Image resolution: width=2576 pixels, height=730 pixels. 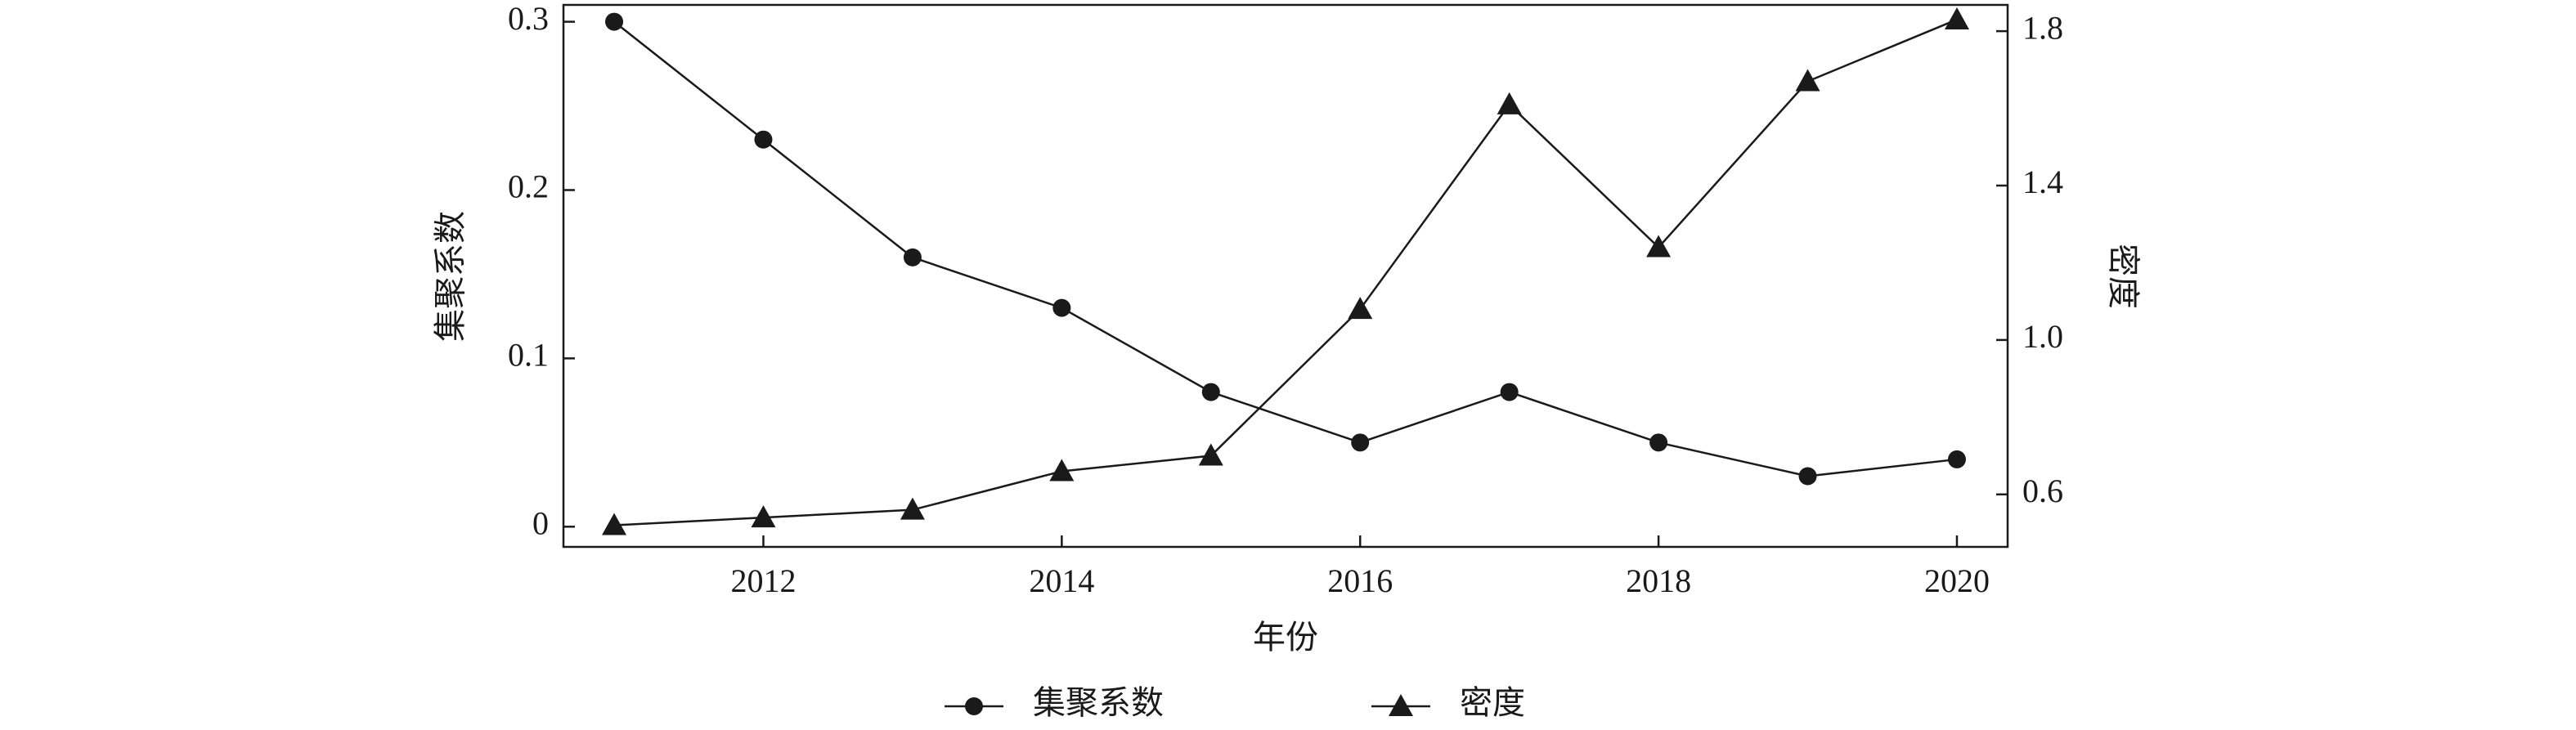 I want to click on x-tick-label: 2016, so click(x=1360, y=580).